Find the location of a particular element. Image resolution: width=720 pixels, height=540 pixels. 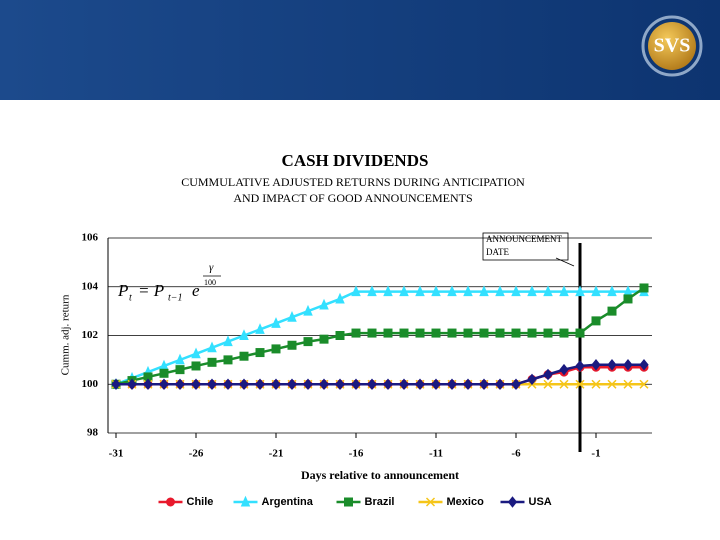

y-tick-label: 100 is located at coordinates (90, 384).